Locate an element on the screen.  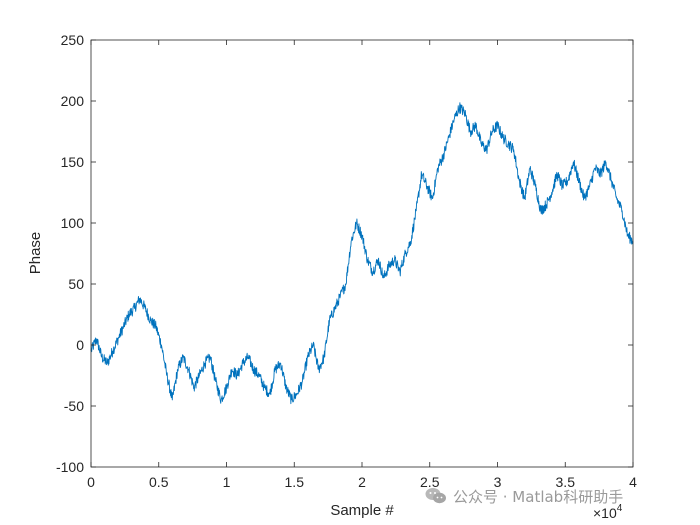
x-exponent-label: ×10⁴ is located at coordinates (608, 512).